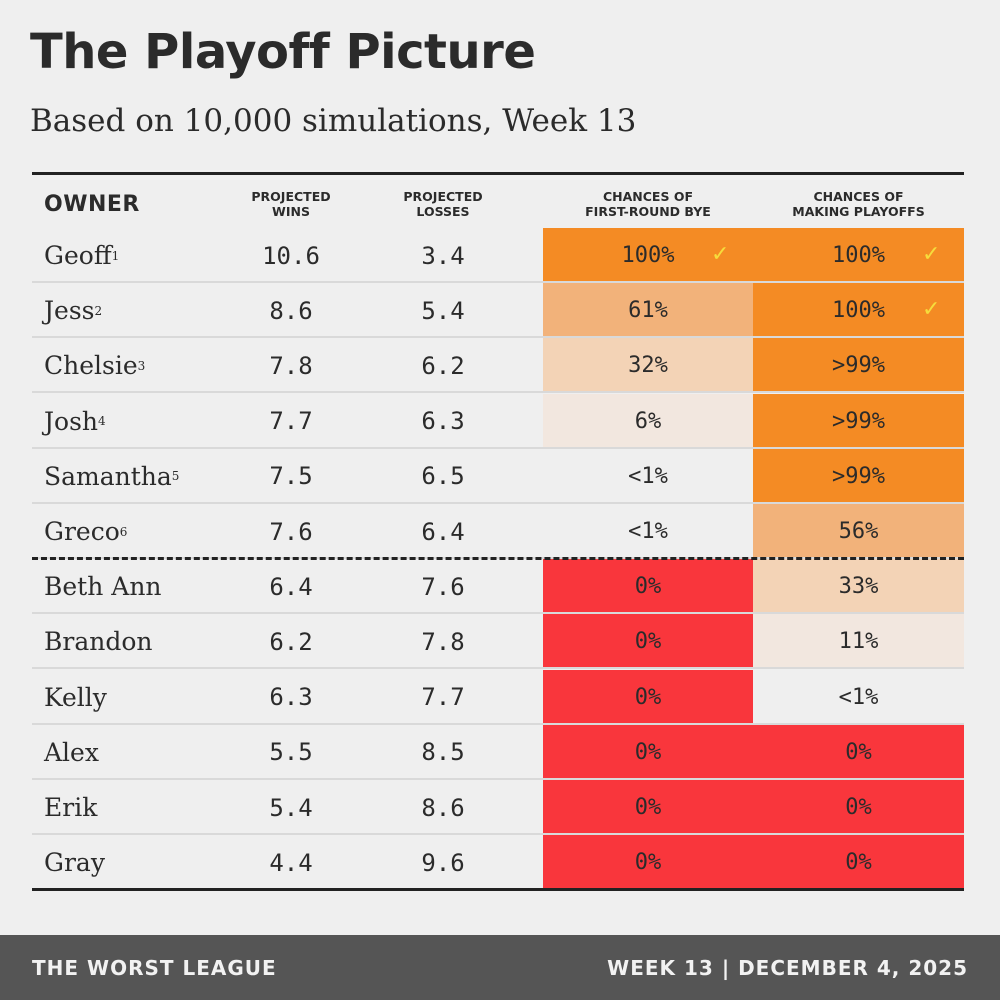 This screenshot has height=1000, width=1000. I want to click on projected-losses-value: 7.7, so click(443, 697).